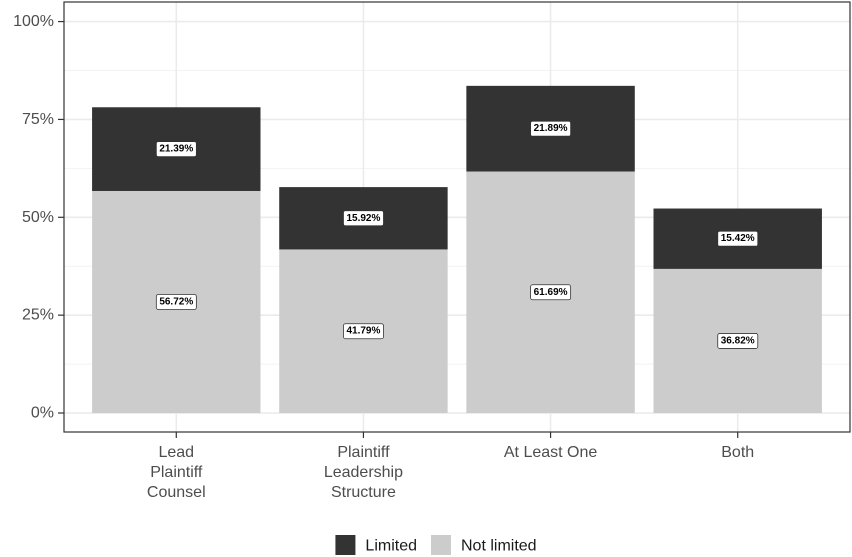 This screenshot has width=852, height=557. I want to click on x-tick-label-line: Leadership, so click(363, 472).